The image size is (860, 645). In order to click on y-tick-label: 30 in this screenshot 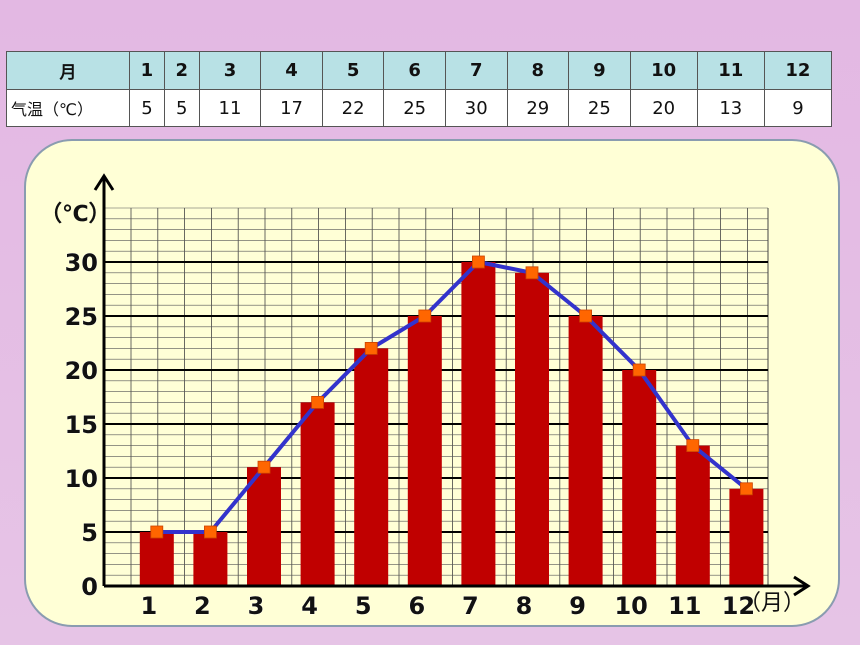, I will do `click(81, 263)`.